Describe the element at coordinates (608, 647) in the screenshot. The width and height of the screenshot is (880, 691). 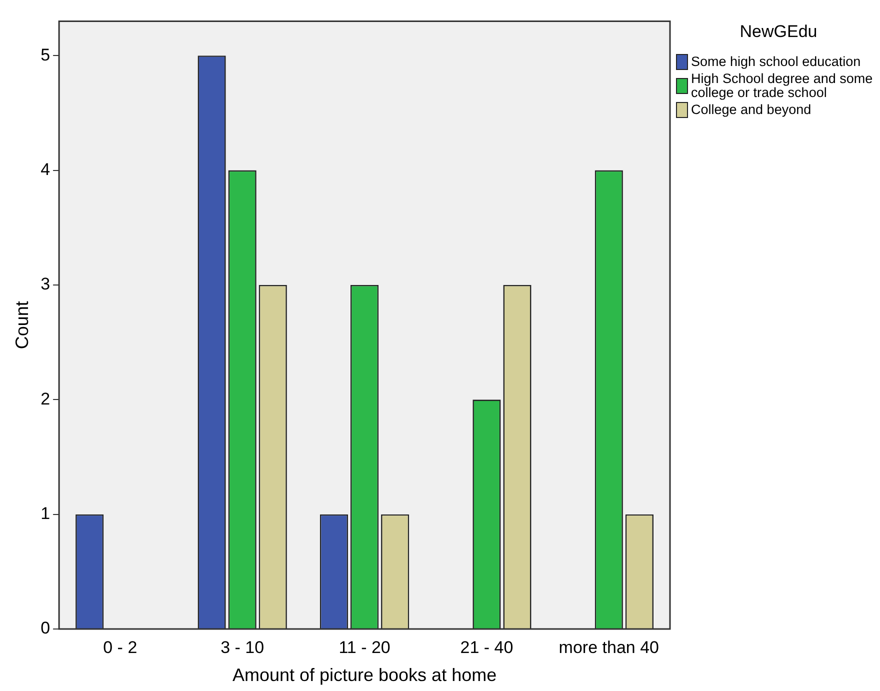
I see `x-tick-label: more than 40` at that location.